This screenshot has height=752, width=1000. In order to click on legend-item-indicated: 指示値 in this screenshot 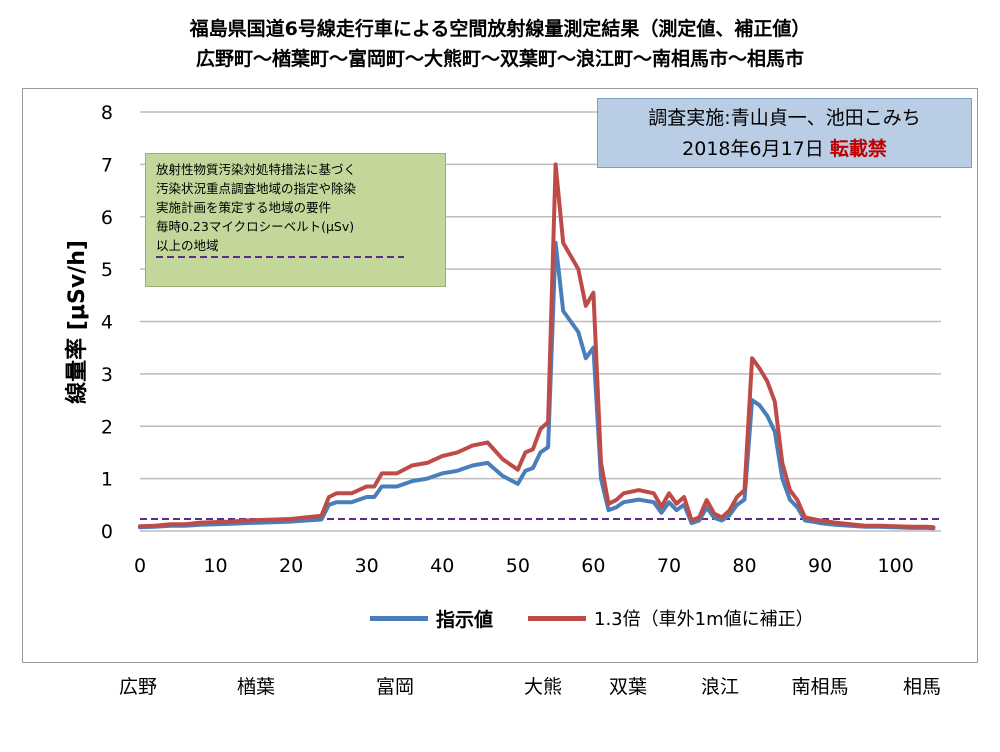, I will do `click(431, 618)`.